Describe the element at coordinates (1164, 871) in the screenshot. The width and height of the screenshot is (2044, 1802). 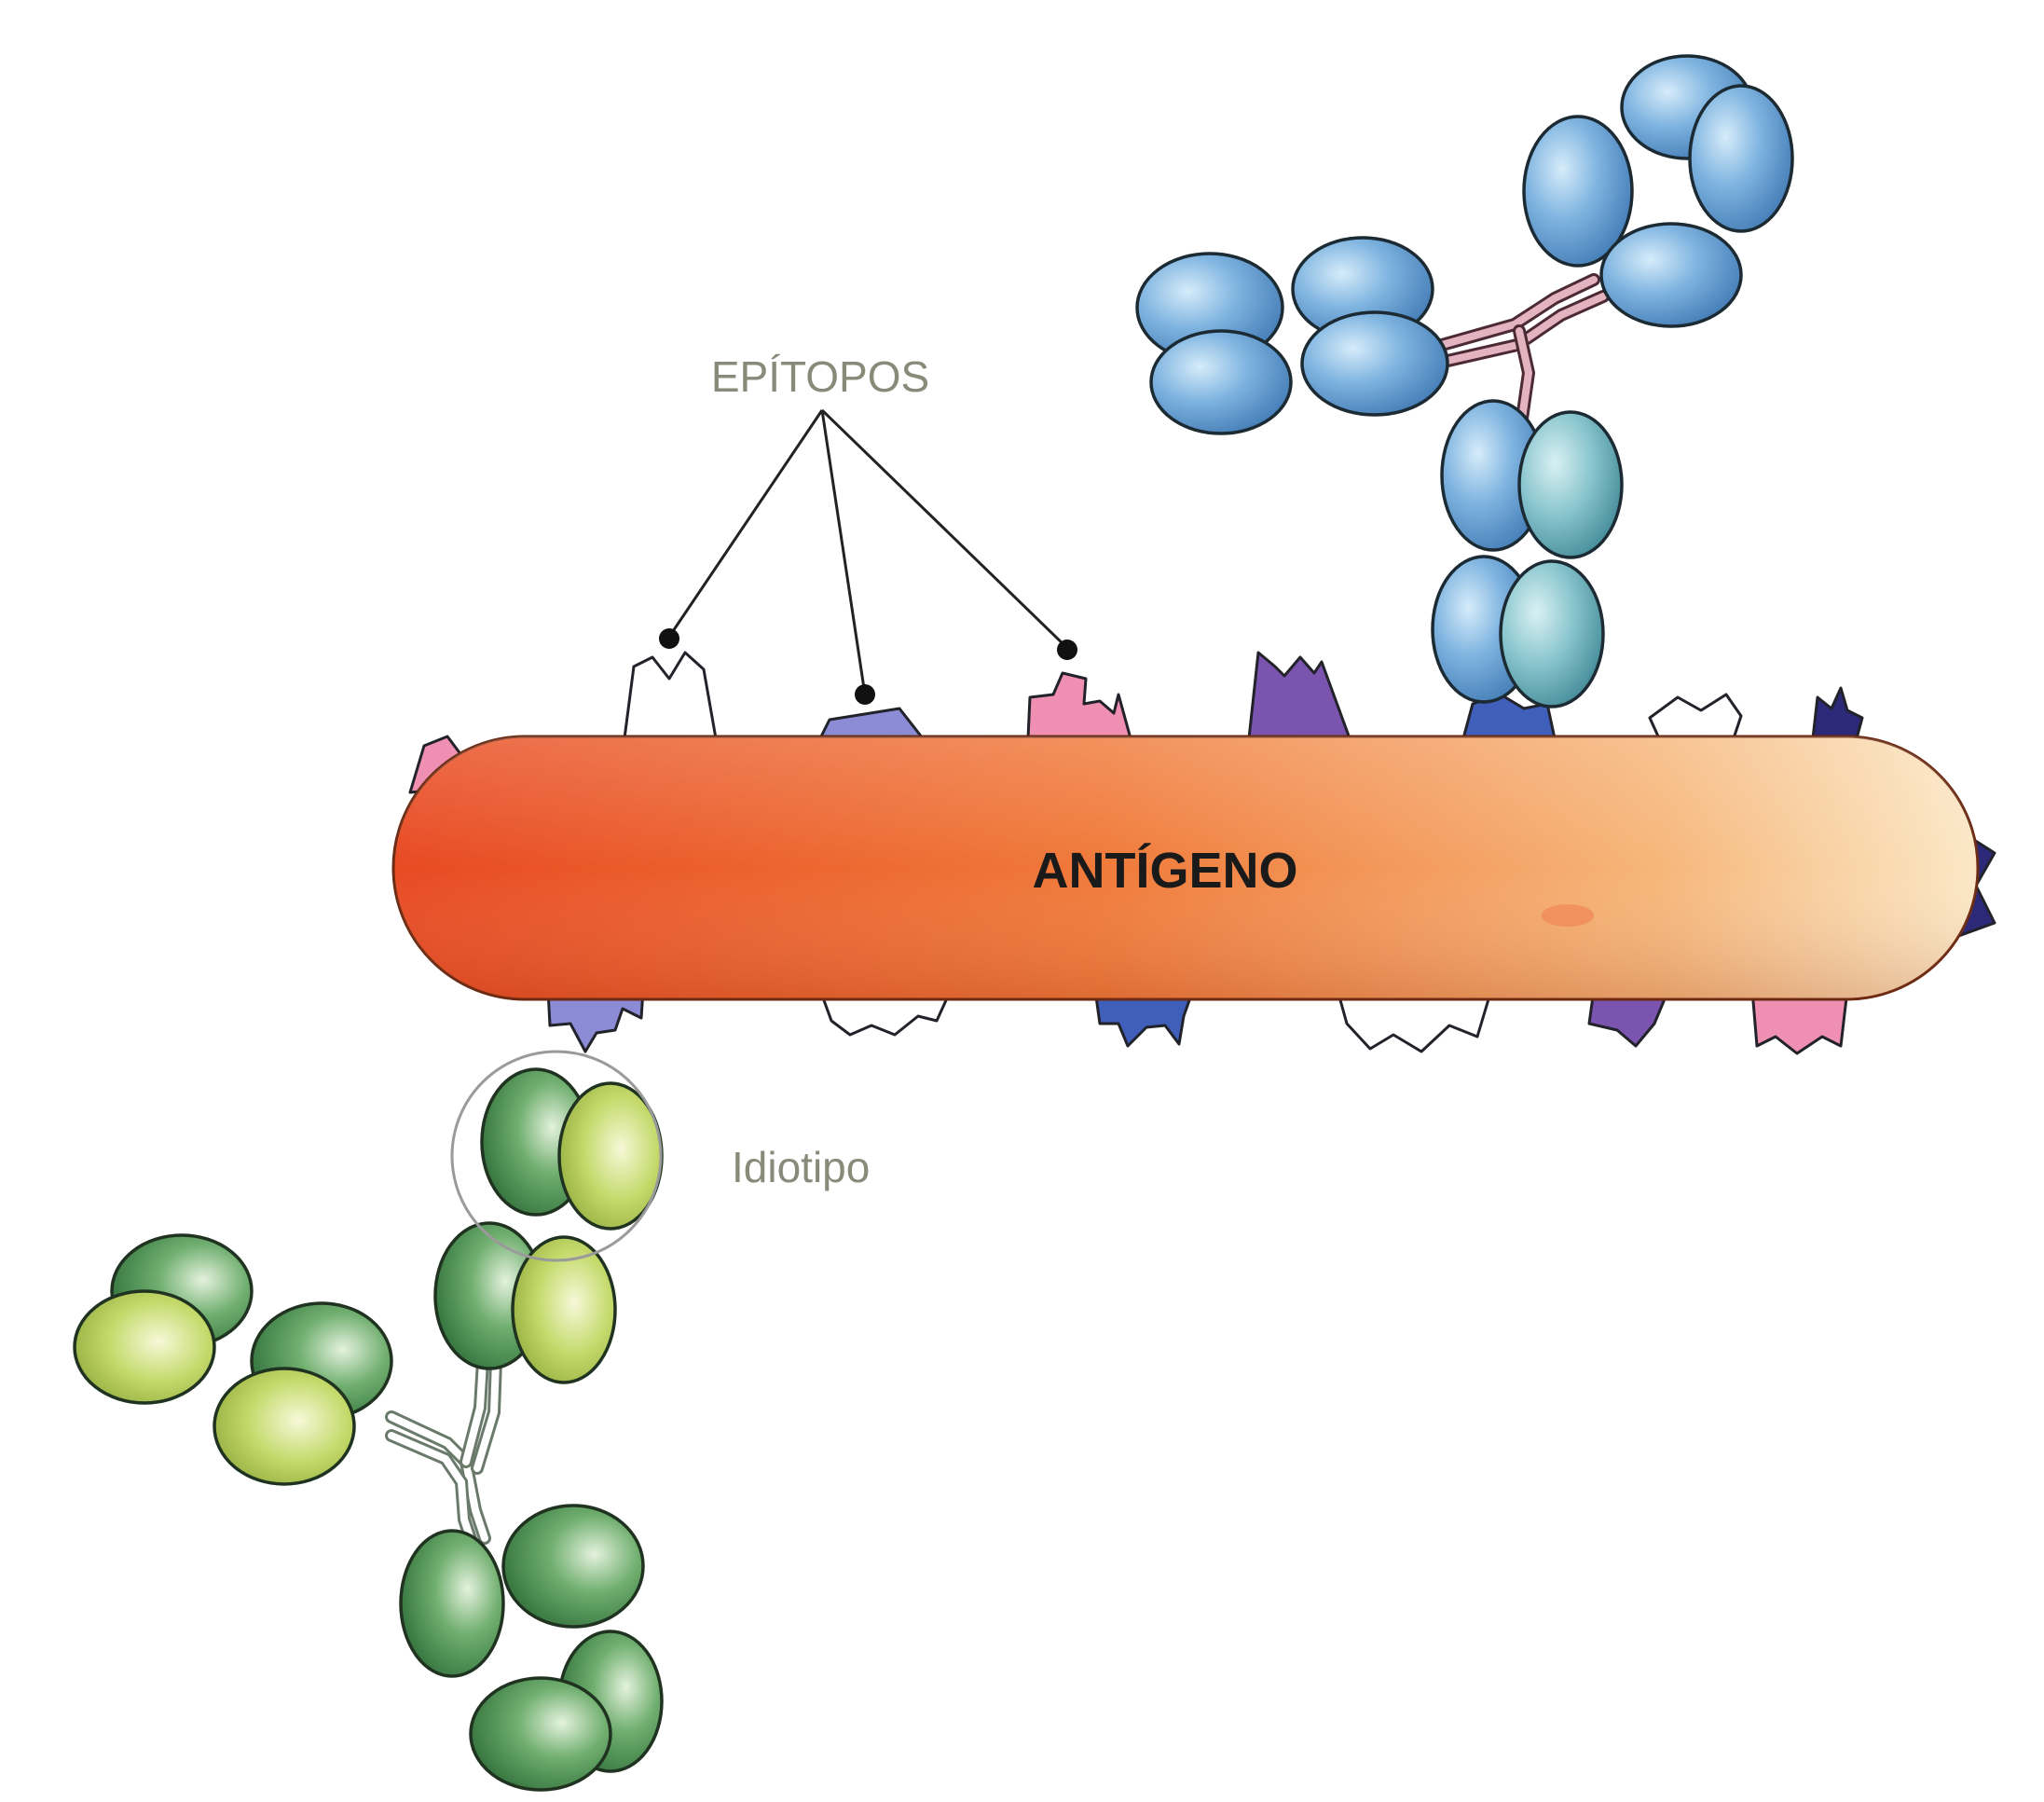
I see `antigen-label: ANTÍGENO` at that location.